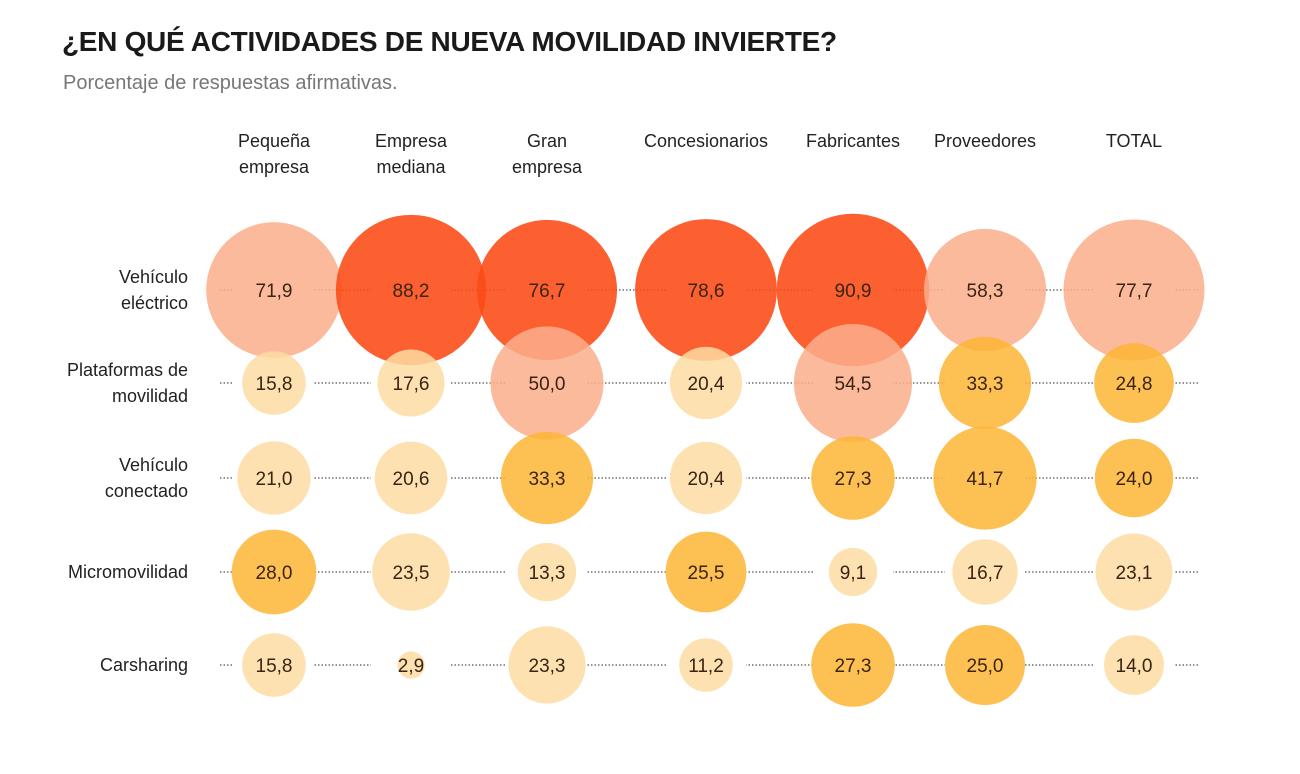  I want to click on column-header: Concesionarios, so click(706, 141).